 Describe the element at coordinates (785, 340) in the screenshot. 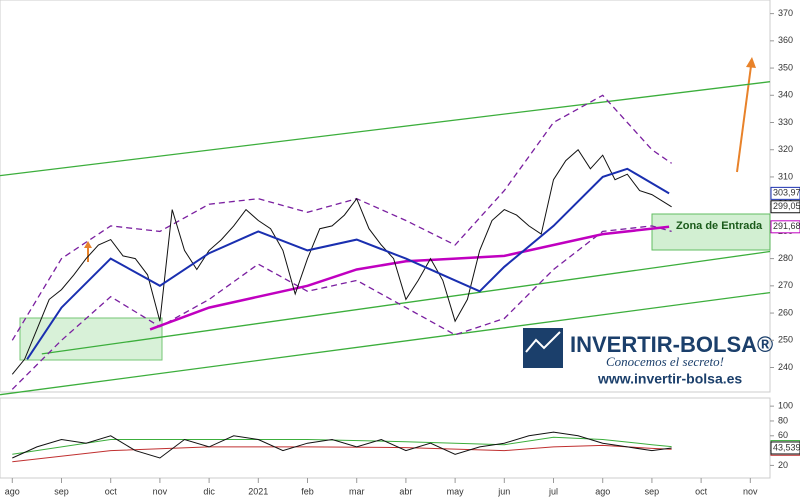

I see `y-tick-label: 250` at that location.